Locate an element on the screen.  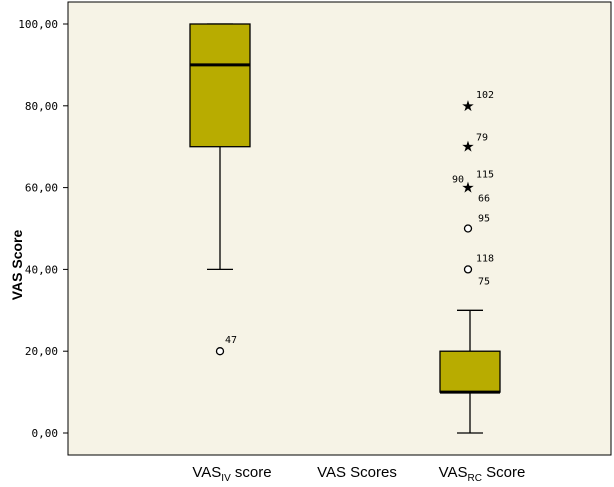
outlier-label: 118 is located at coordinates (485, 258).